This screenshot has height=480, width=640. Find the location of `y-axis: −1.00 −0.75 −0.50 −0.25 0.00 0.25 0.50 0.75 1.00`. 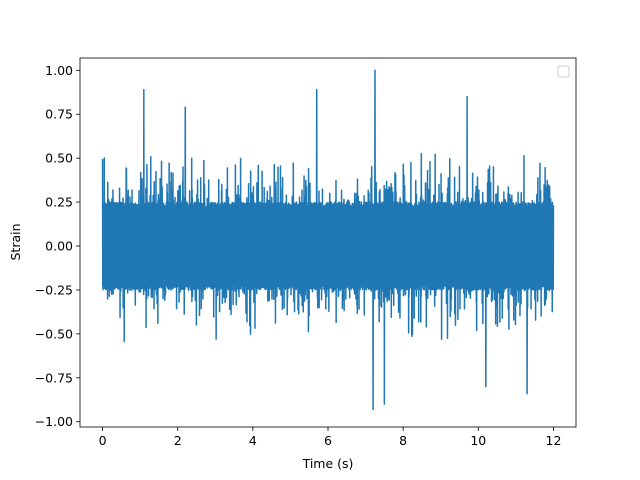

y-axis: −1.00 −0.75 −0.50 −0.25 0.00 0.25 0.50 0.75 1.00 is located at coordinates (57, 246).